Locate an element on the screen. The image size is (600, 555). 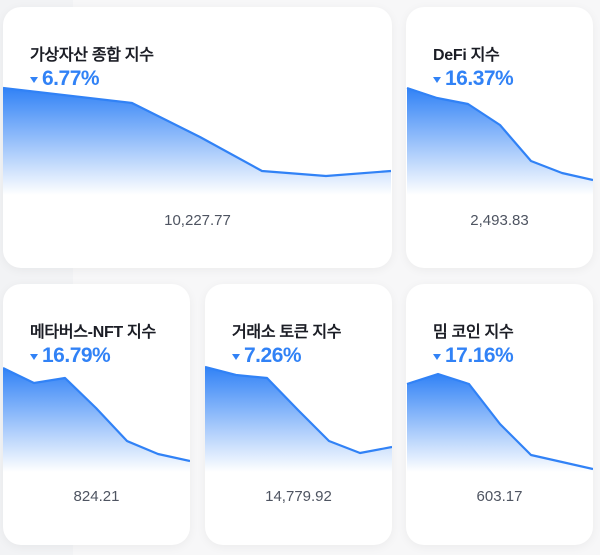
change-percent: 16.37% is located at coordinates (473, 79).